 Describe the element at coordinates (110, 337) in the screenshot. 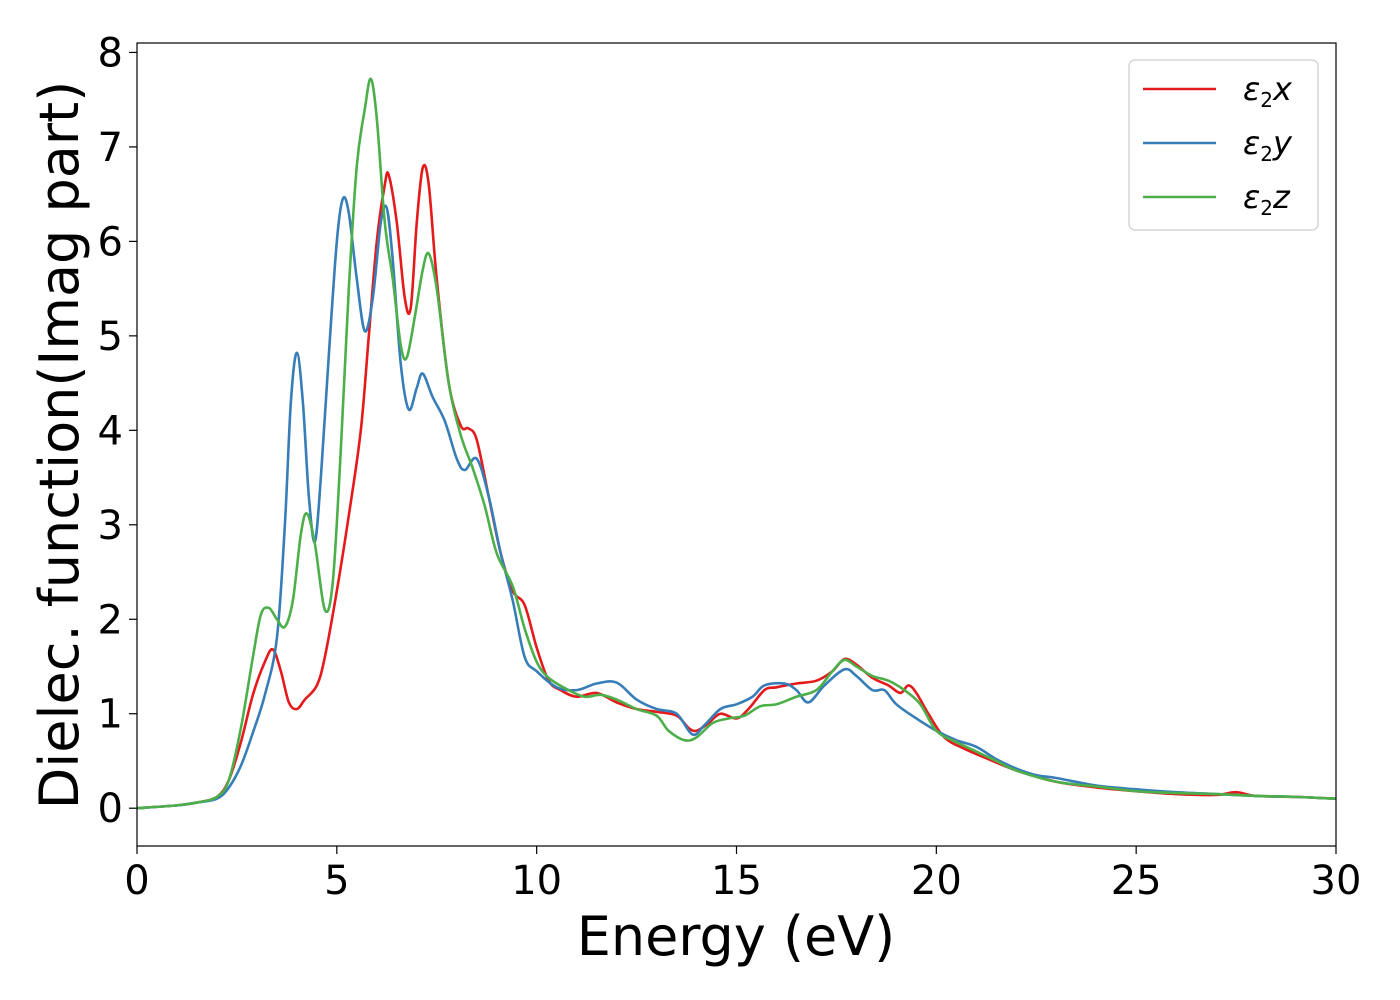

I see `y-tick-label: 5` at that location.